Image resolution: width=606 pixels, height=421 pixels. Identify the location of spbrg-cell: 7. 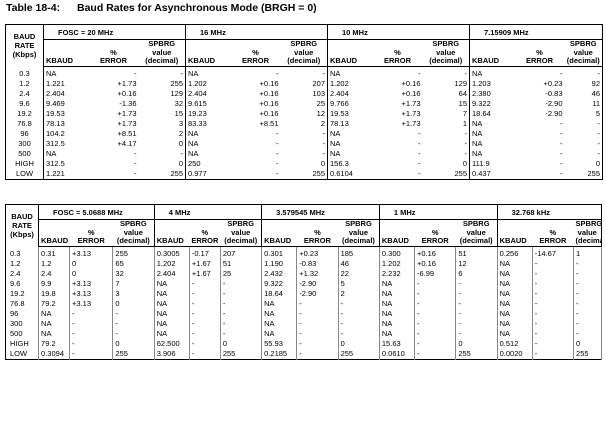
(464, 113).